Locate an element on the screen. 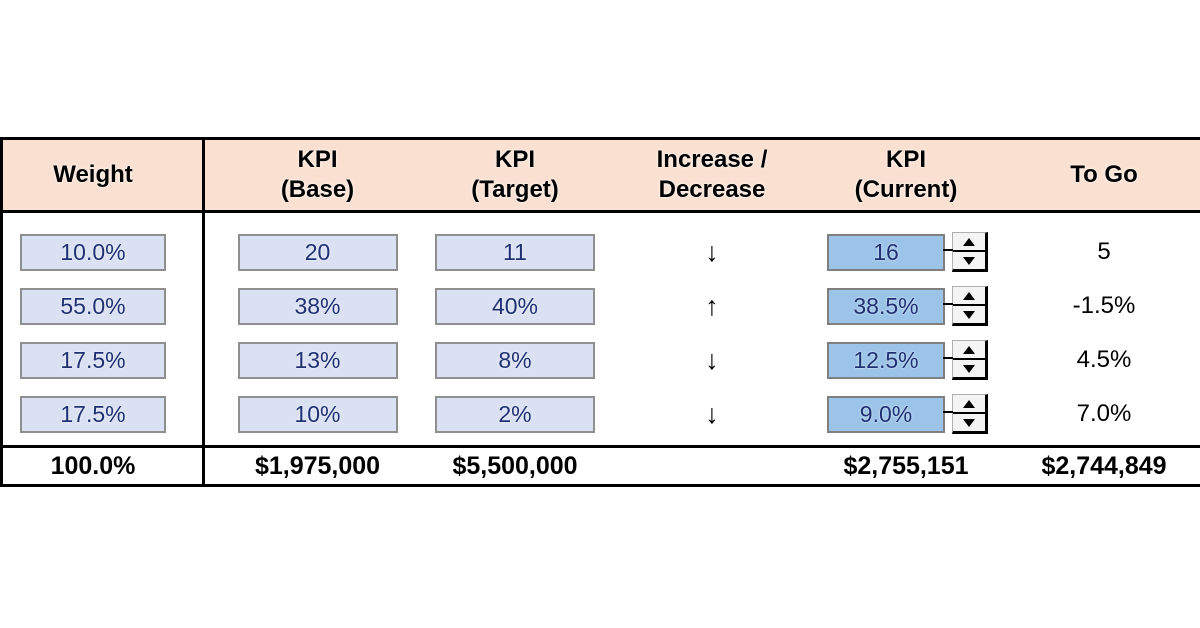 The width and height of the screenshot is (1200, 628). to-go-value: 5 is located at coordinates (1104, 251).